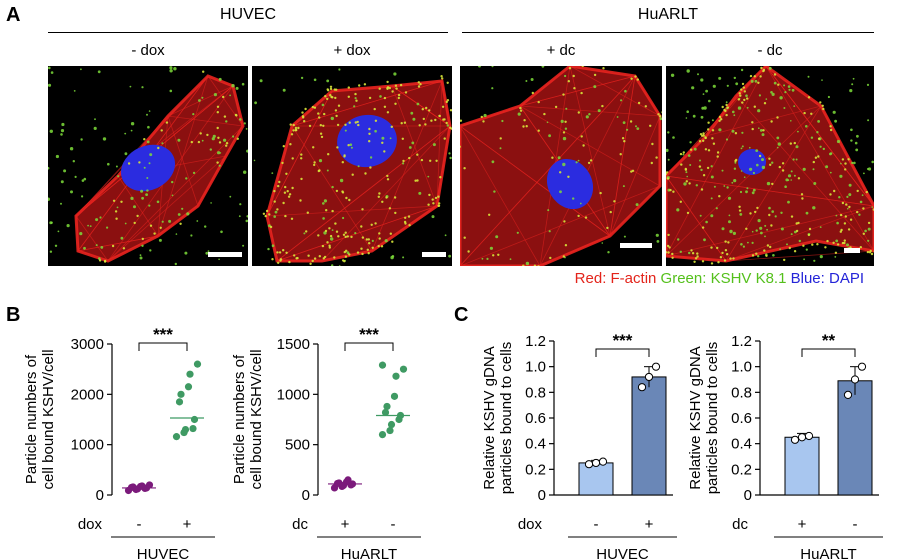 This screenshot has height=560, width=900. I want to click on y-tick-label: 0, so click(100, 495).